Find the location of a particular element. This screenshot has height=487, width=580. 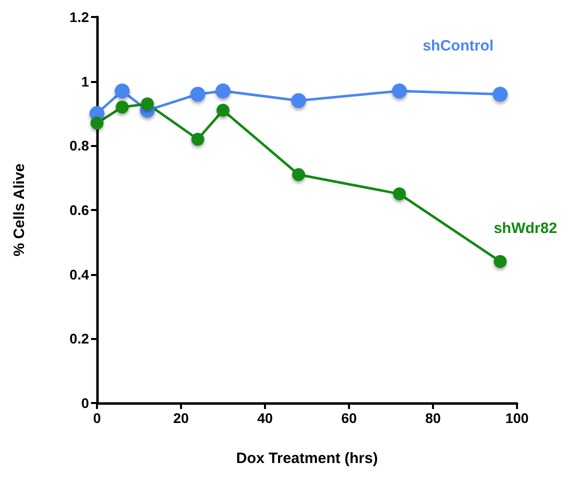

y-tick-label: 0.6 is located at coordinates (80, 210).